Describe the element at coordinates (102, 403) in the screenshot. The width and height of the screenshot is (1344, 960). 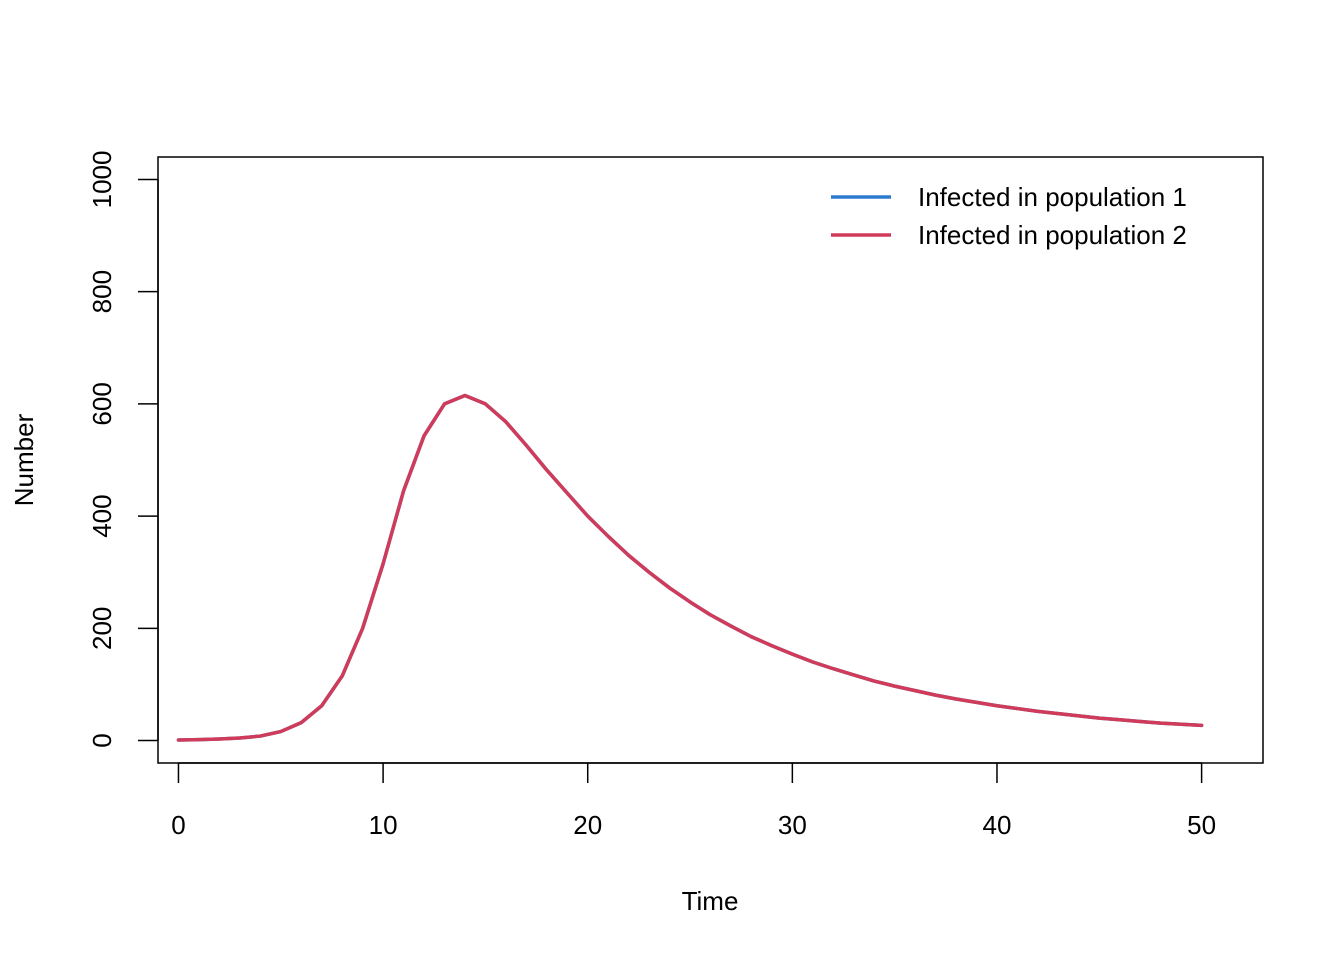
I see `y-tick-label: 600` at that location.